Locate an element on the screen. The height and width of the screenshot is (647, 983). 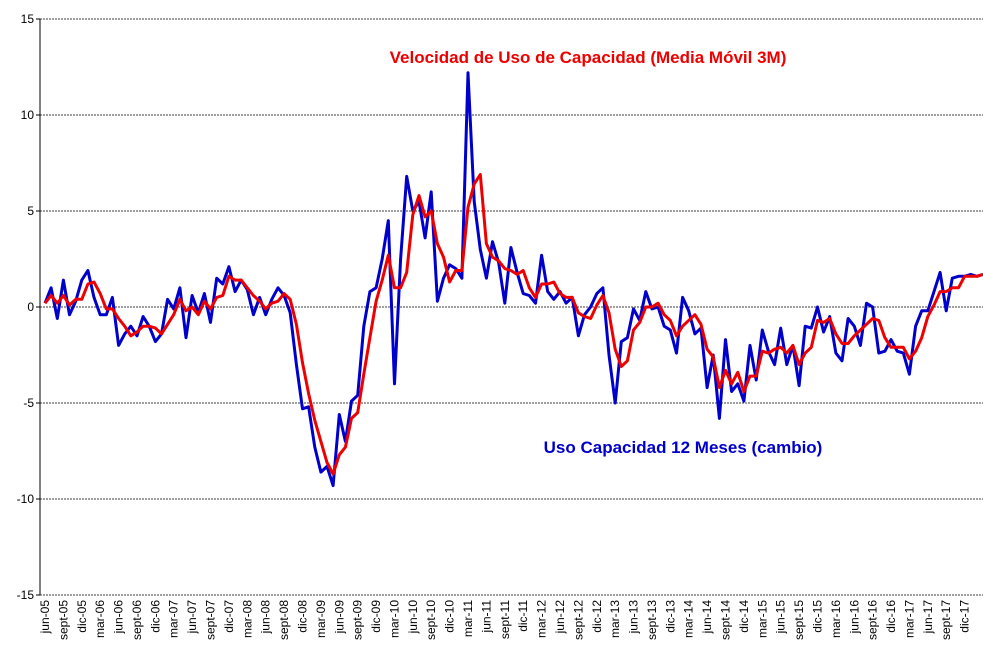
x-tick-label: dic-17 is located at coordinates (965, 616).